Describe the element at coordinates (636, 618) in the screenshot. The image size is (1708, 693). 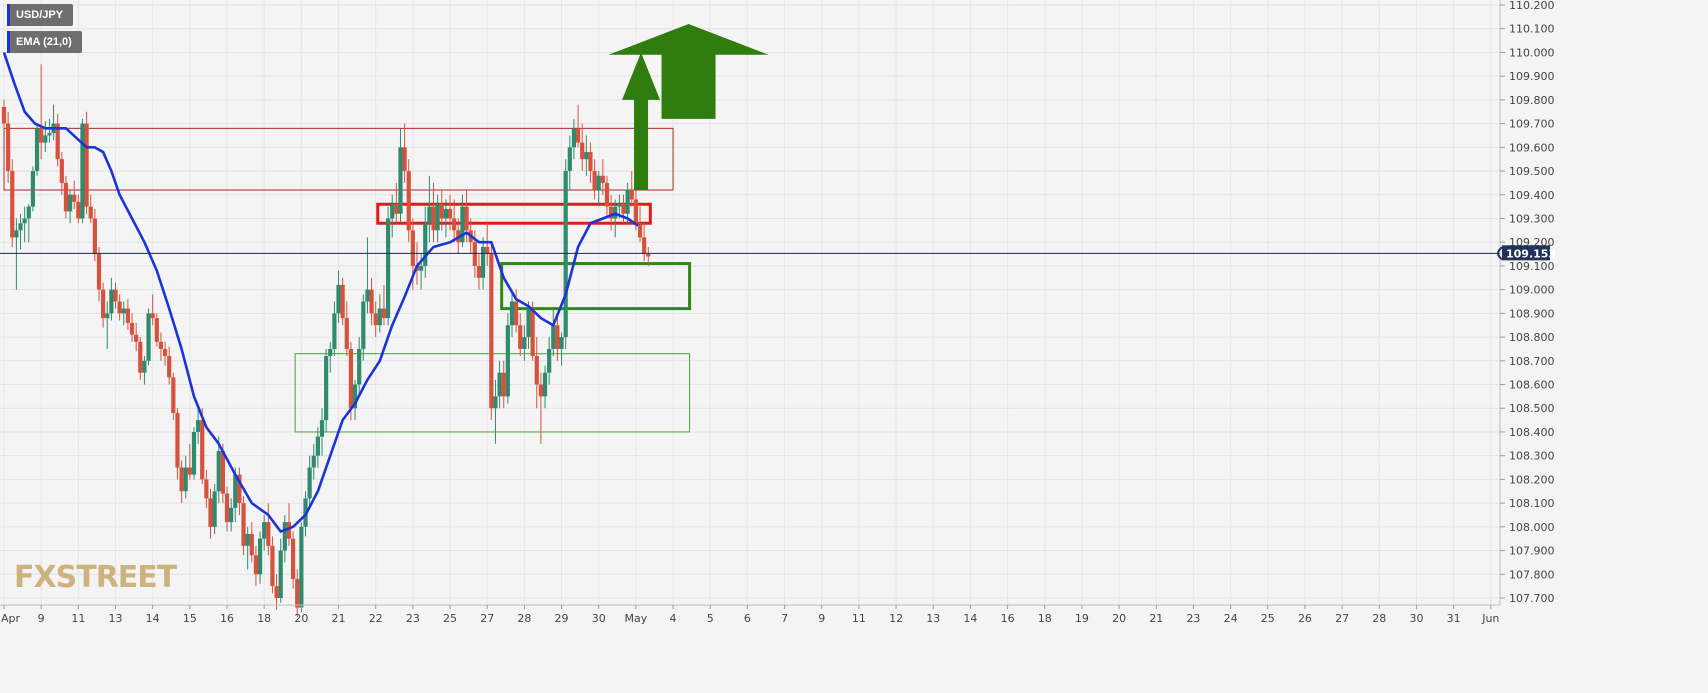
I see `x-tick-label: May` at that location.